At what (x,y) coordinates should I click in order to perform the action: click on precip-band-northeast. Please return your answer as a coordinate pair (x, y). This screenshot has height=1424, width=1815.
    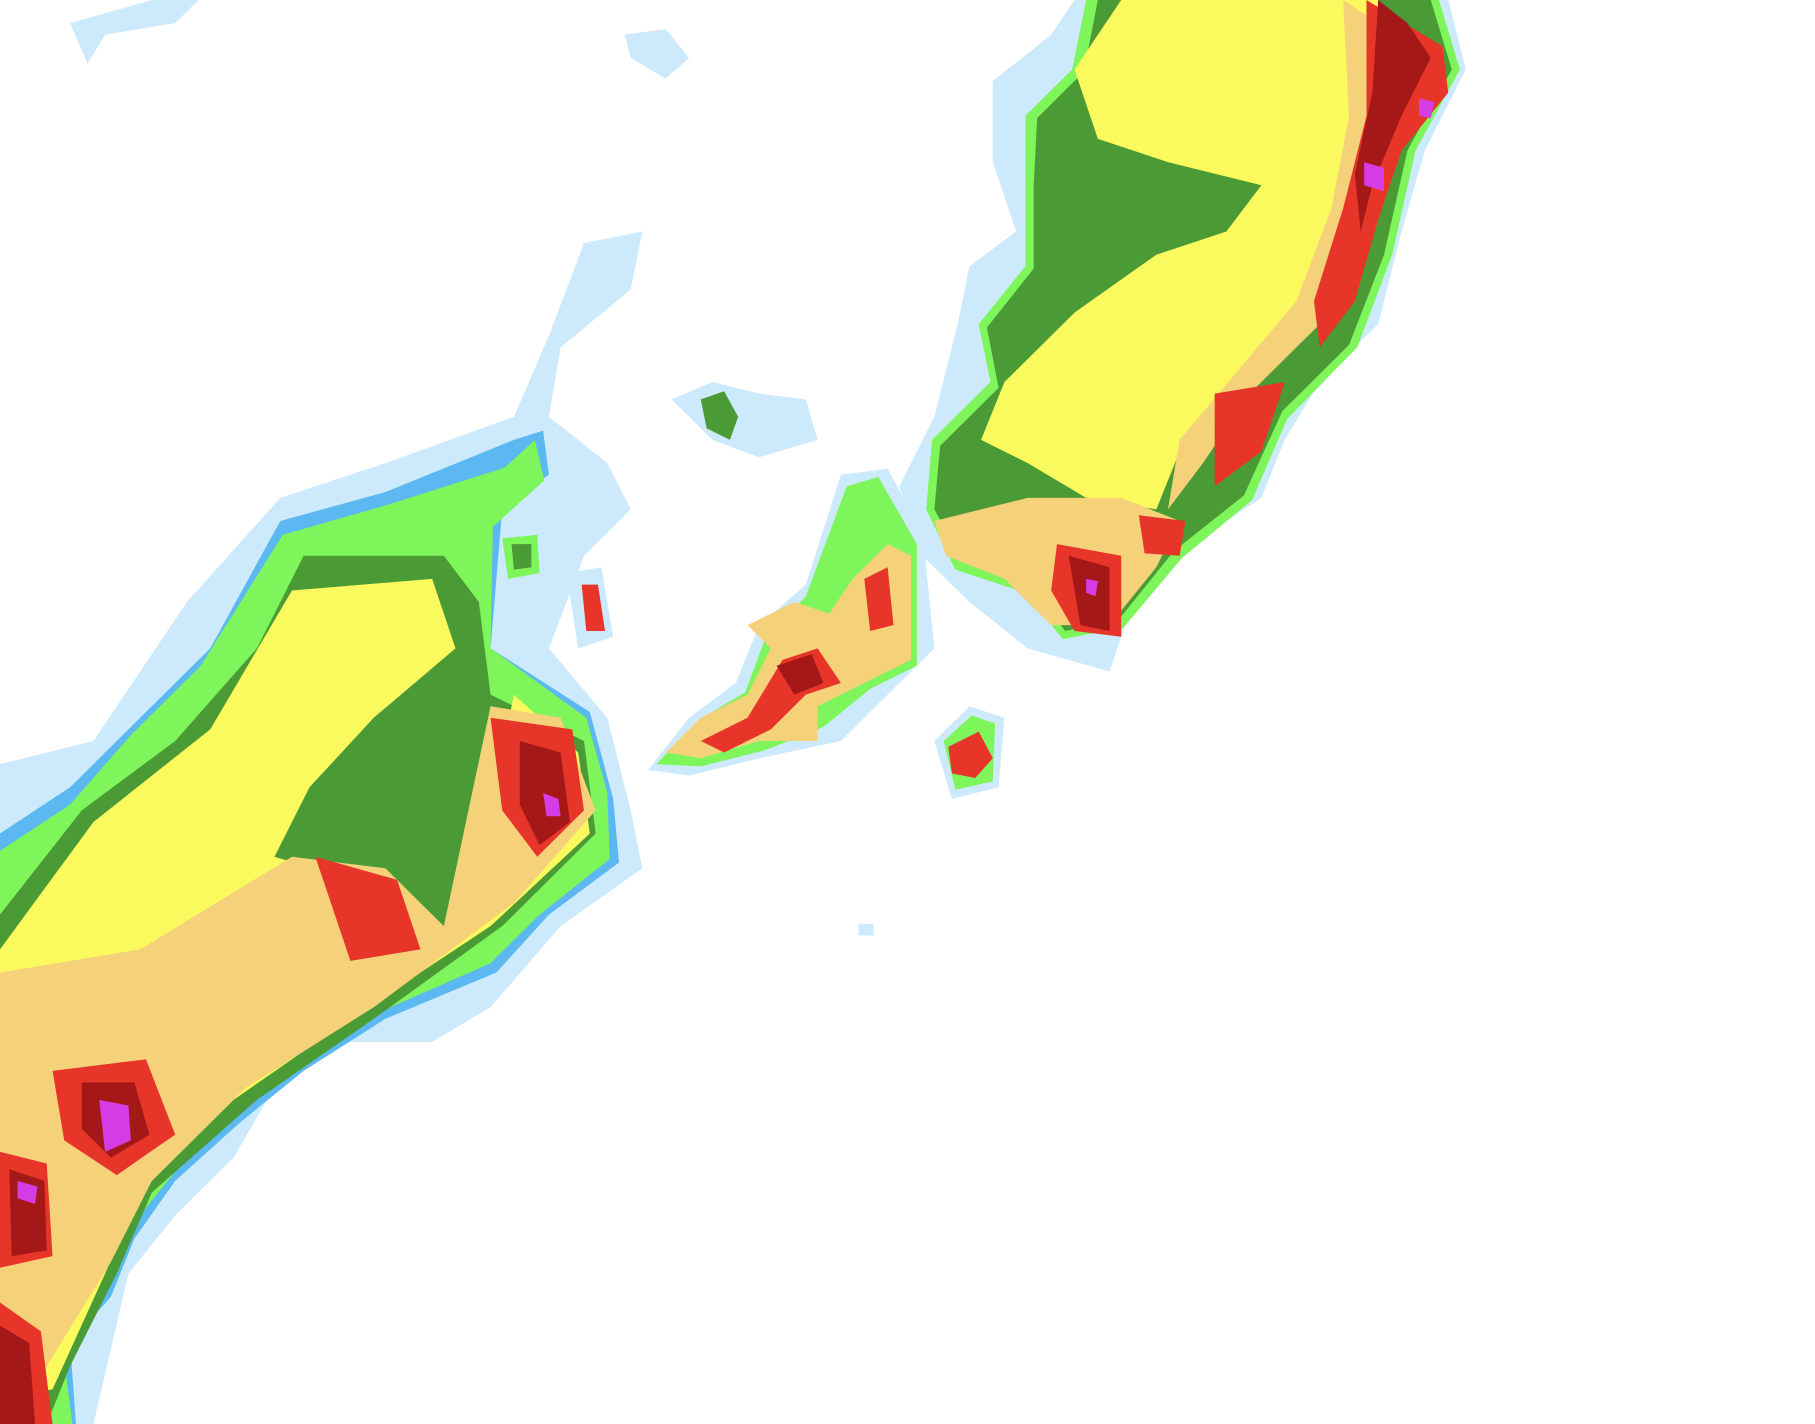
    Looking at the image, I should click on (1182, 336).